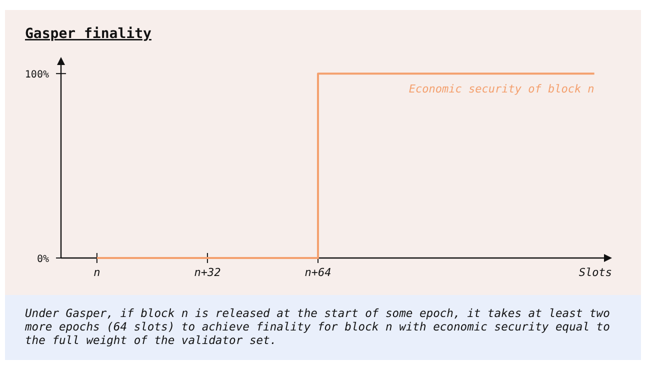  What do you see at coordinates (36, 75) in the screenshot?
I see `y-tick-label: 100%` at bounding box center [36, 75].